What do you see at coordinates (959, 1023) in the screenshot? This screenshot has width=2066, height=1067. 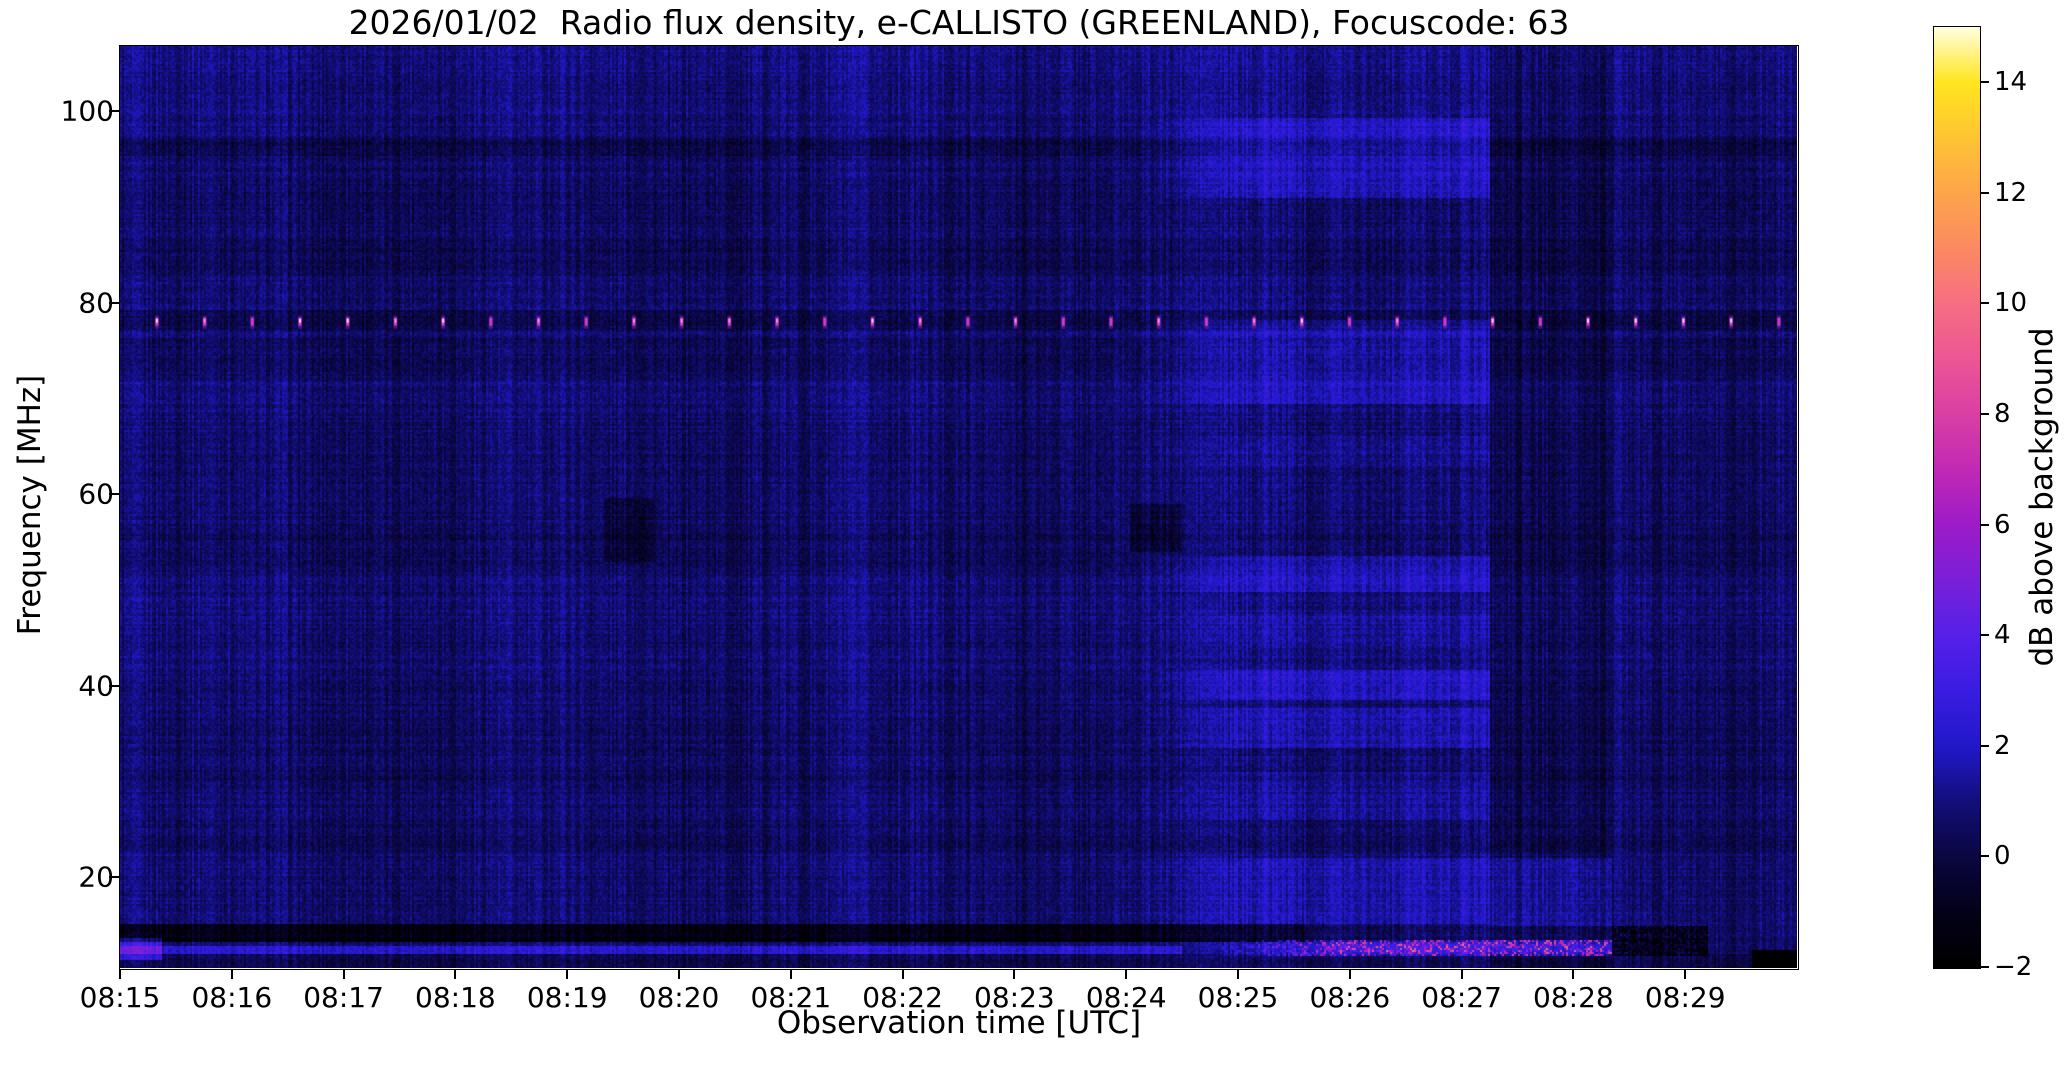 I see `x-axis-label: Observation time [UTC]` at bounding box center [959, 1023].